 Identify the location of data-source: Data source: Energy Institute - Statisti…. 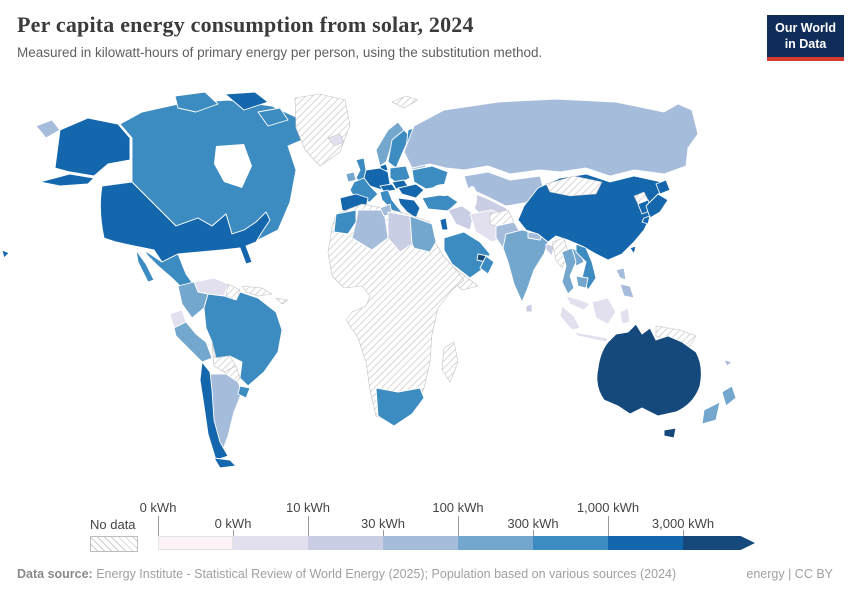
(346, 574).